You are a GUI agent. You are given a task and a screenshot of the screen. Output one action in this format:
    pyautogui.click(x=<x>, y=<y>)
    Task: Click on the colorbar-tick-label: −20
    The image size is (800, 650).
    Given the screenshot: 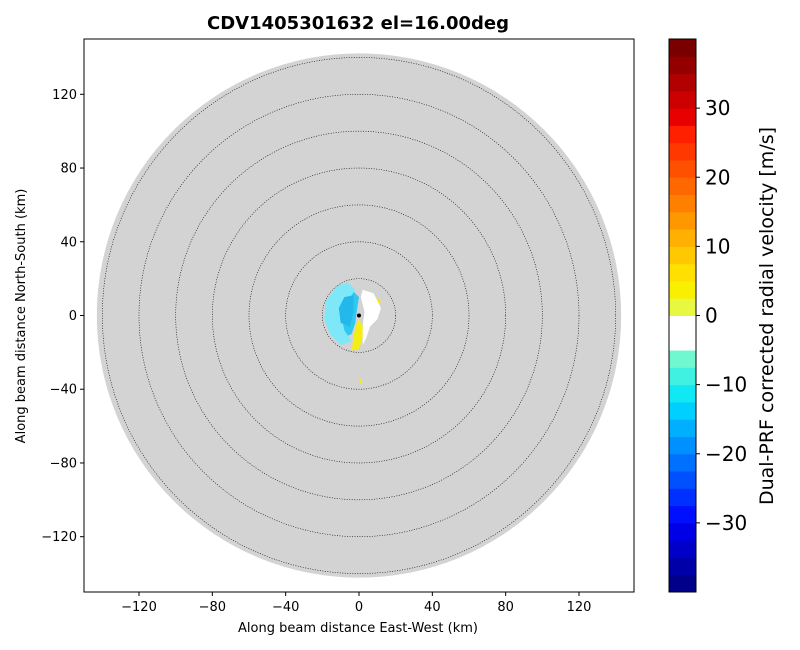 What is the action you would take?
    pyautogui.click(x=726, y=454)
    